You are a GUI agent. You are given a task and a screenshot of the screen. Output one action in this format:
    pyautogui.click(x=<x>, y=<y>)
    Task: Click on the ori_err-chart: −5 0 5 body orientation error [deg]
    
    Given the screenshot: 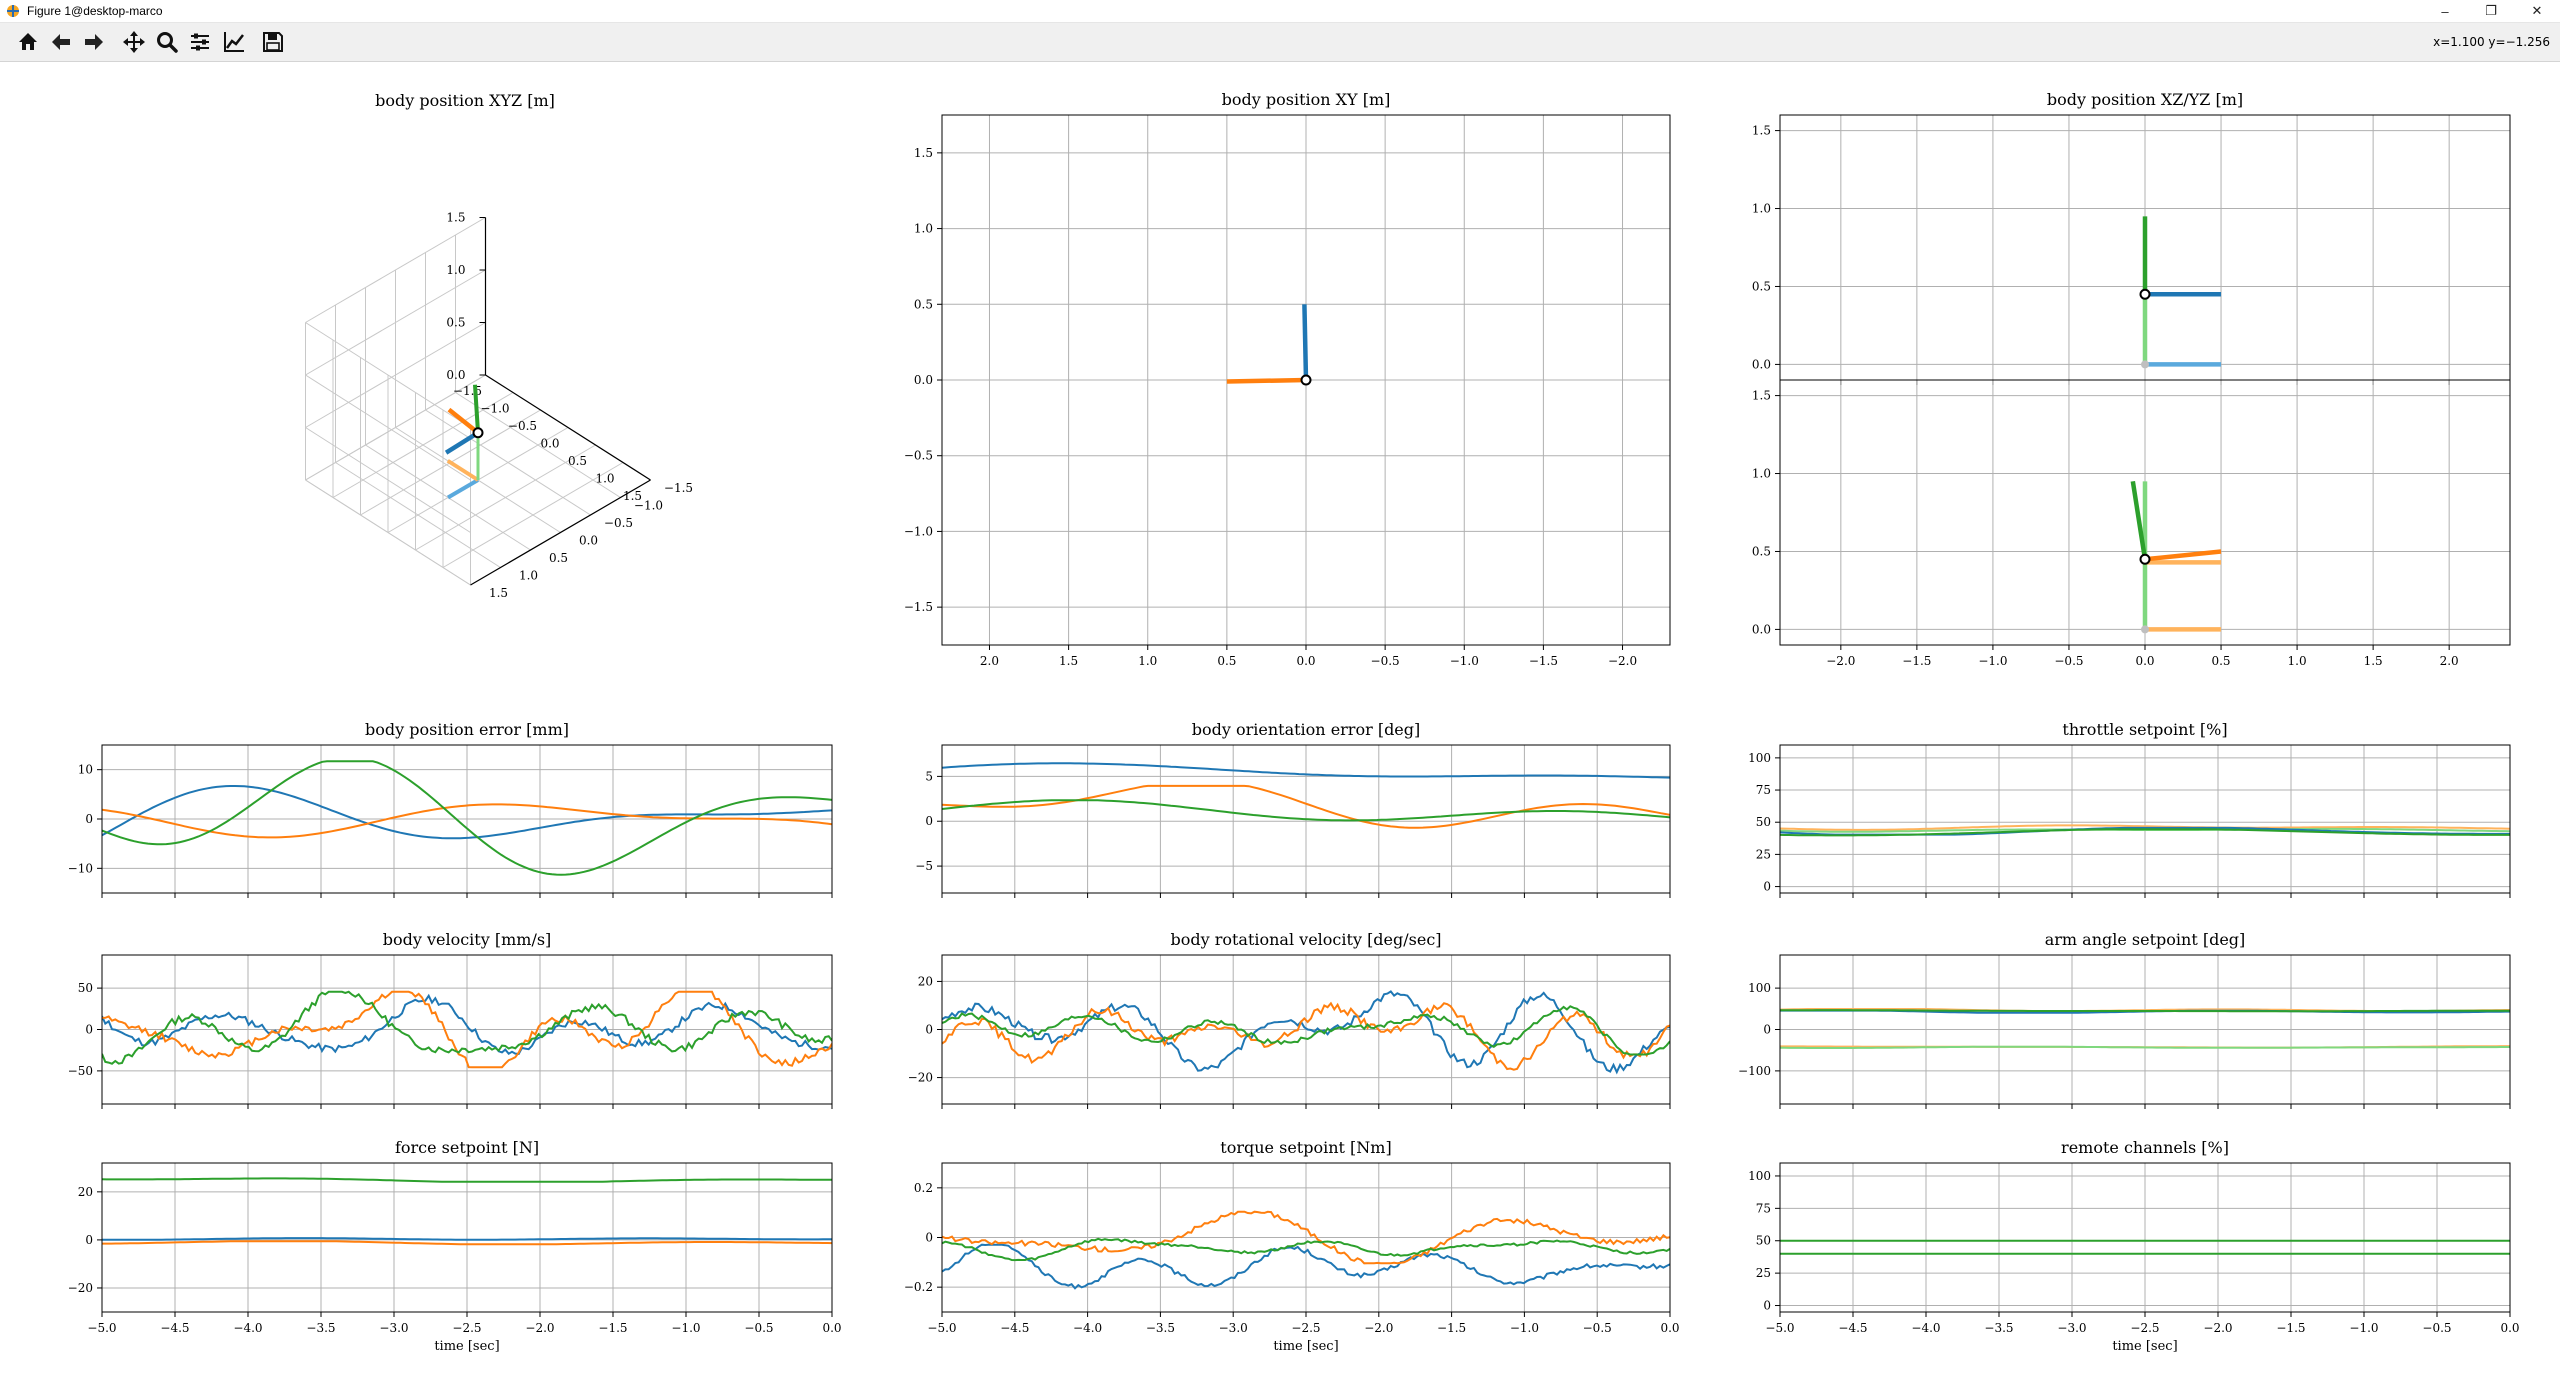 What is the action you would take?
    pyautogui.click(x=1293, y=809)
    